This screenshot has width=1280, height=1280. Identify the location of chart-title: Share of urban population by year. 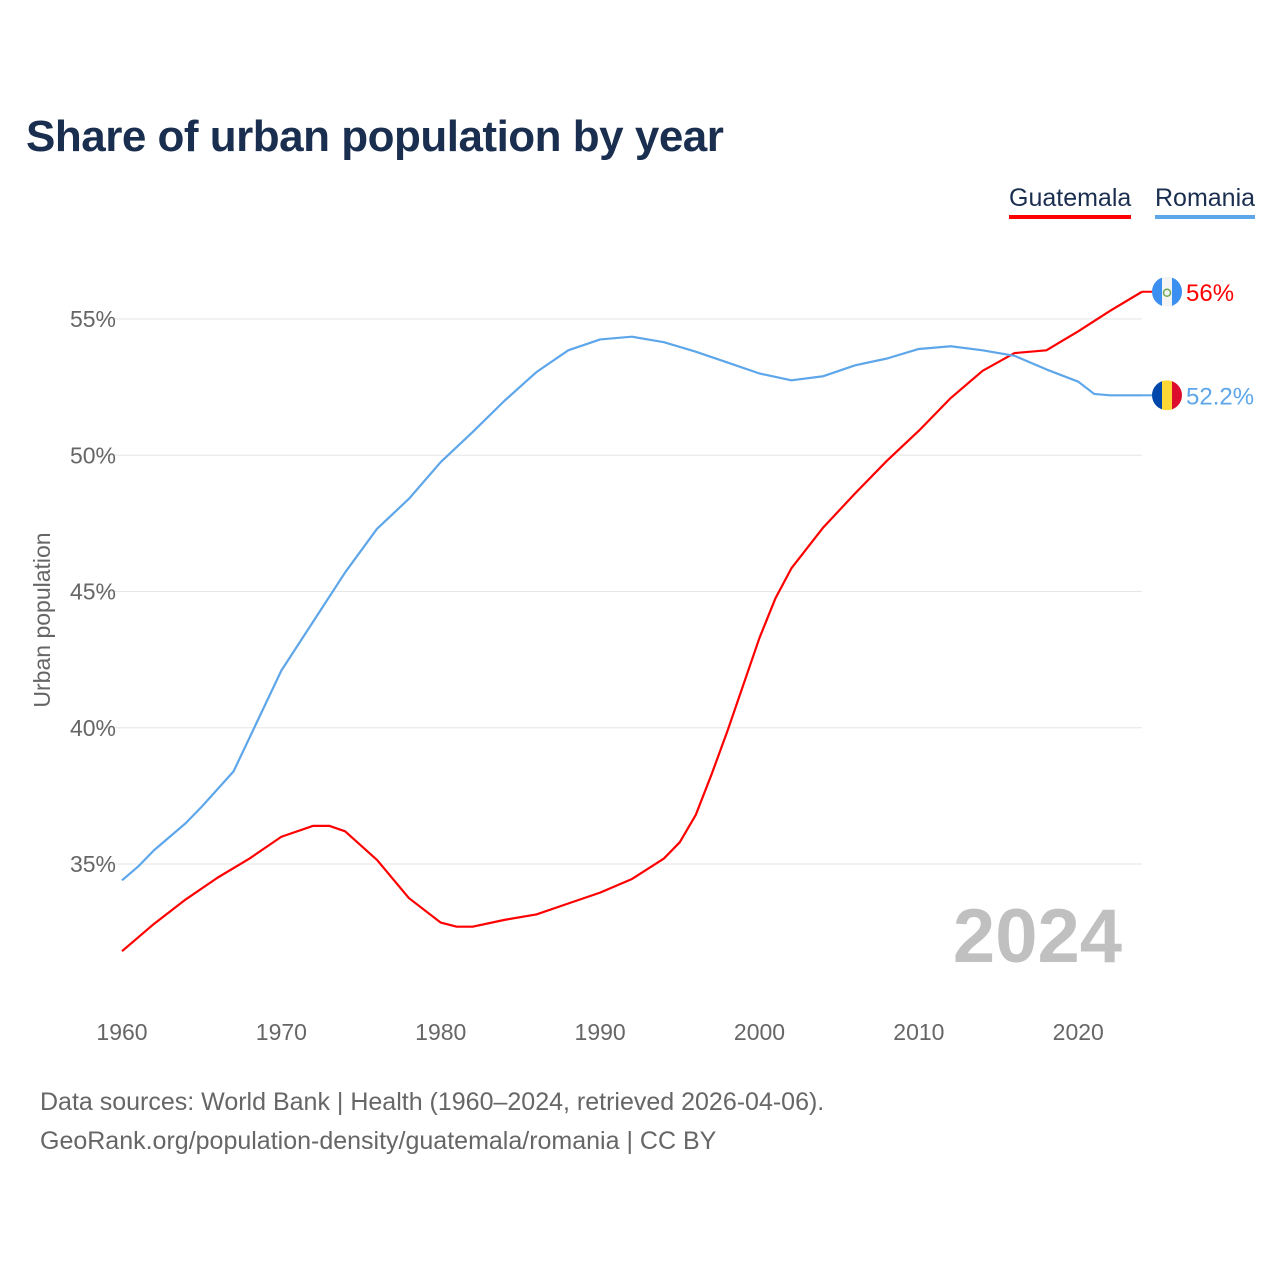
(375, 136).